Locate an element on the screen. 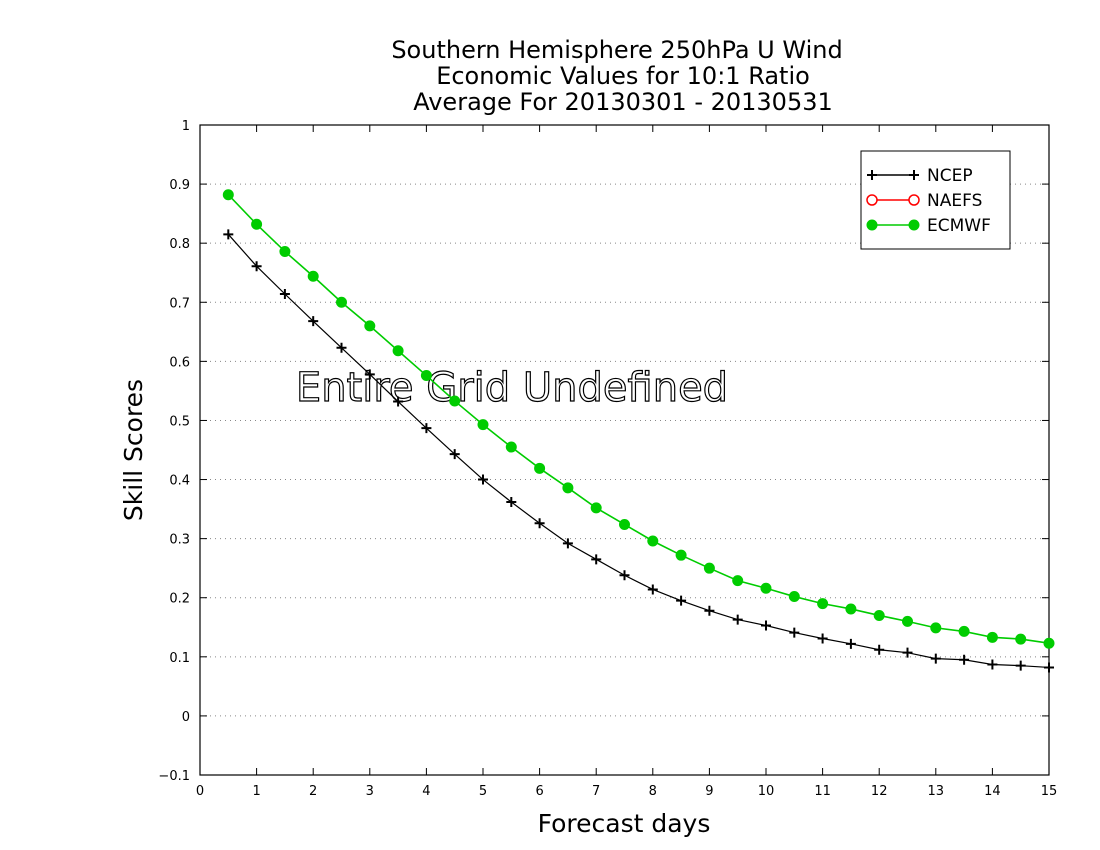 The width and height of the screenshot is (1100, 850). x-tick-label: 10 is located at coordinates (766, 791).